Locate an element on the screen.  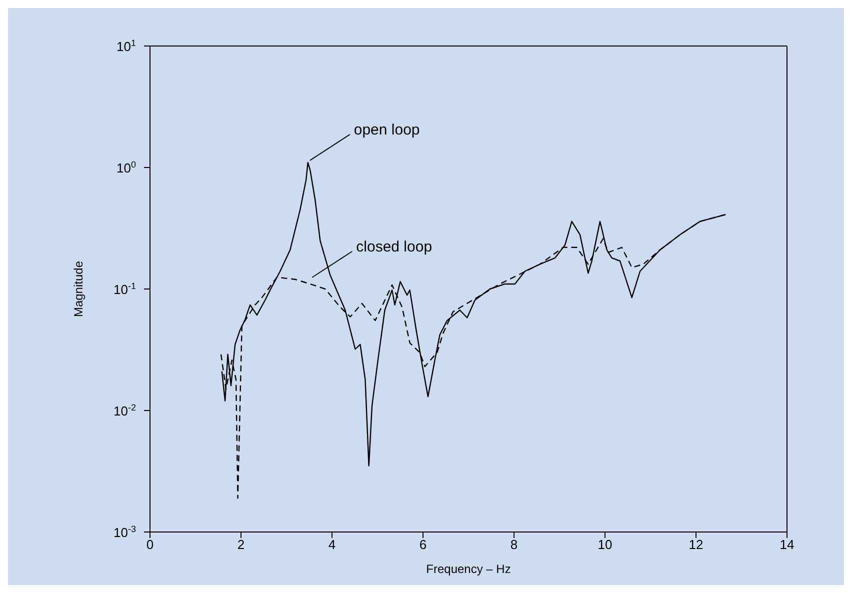
x-axis-title: Frequency – Hz is located at coordinates (468, 569).